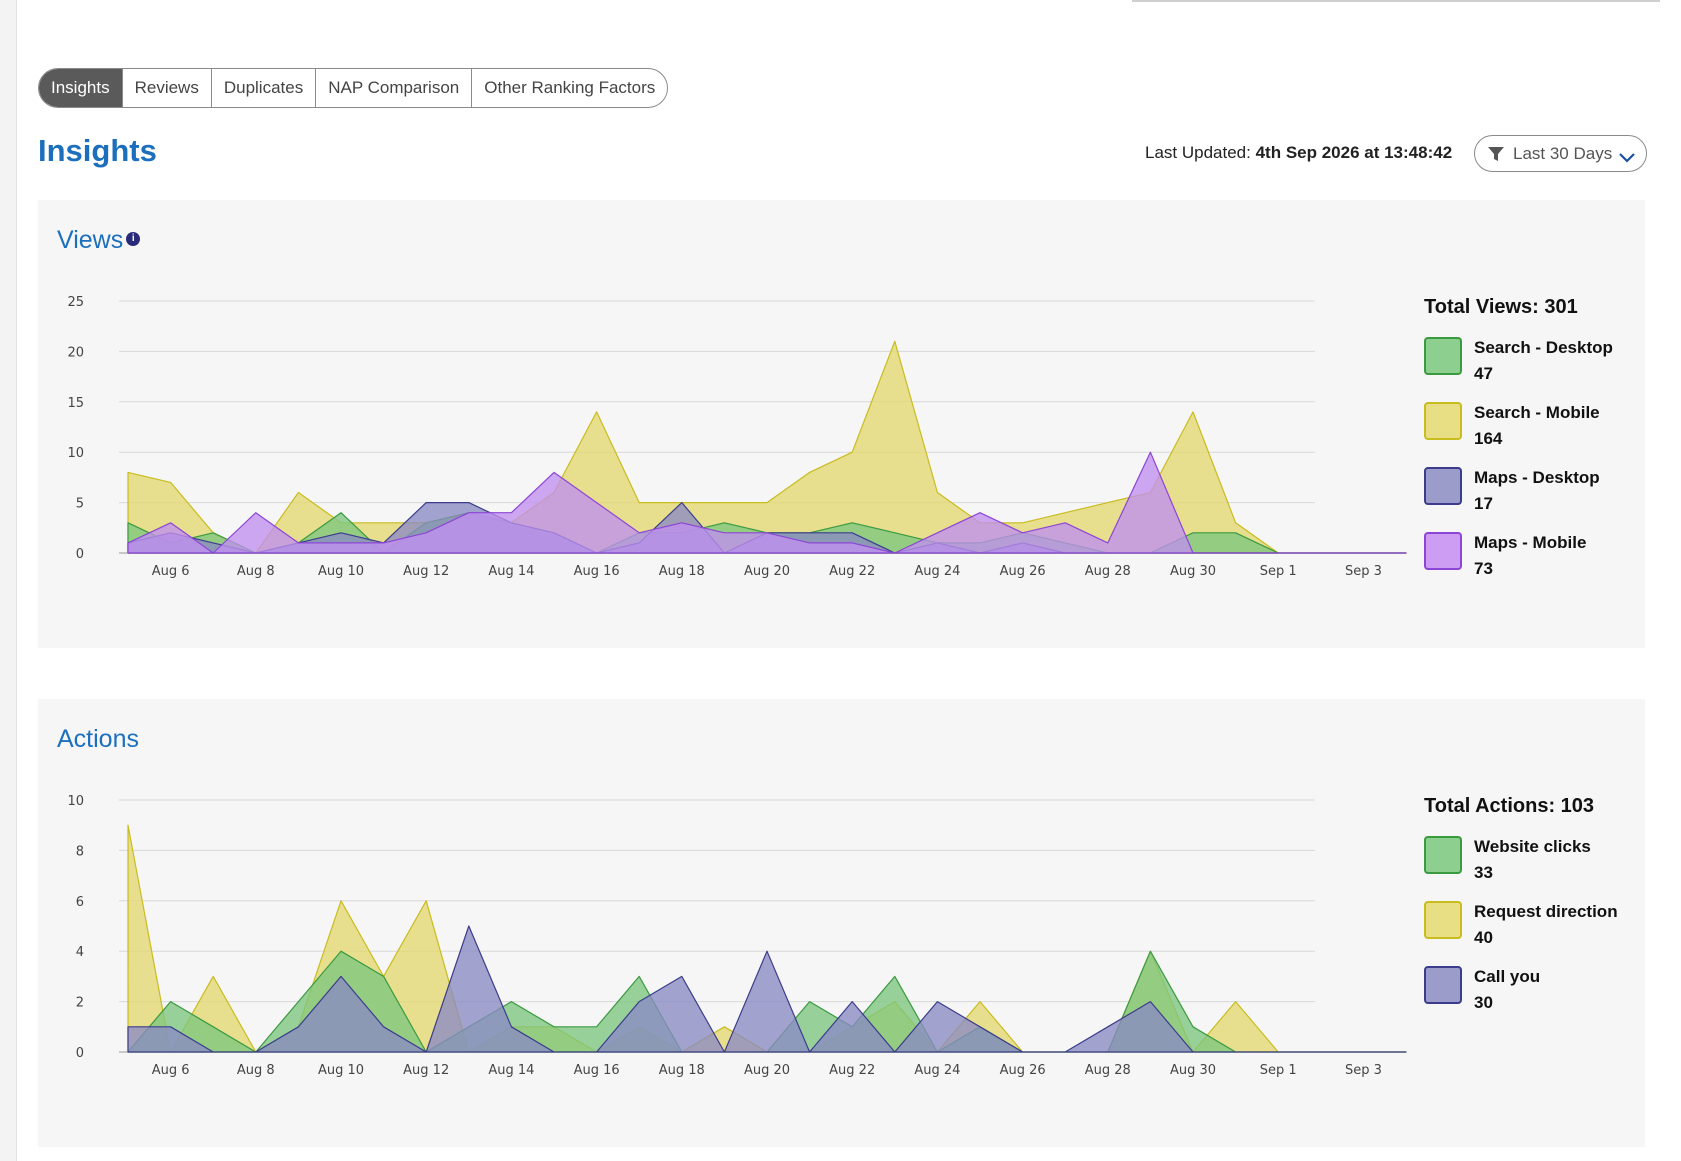 This screenshot has height=1161, width=1681. Describe the element at coordinates (1396, 1) in the screenshot. I see `top-divider` at that location.